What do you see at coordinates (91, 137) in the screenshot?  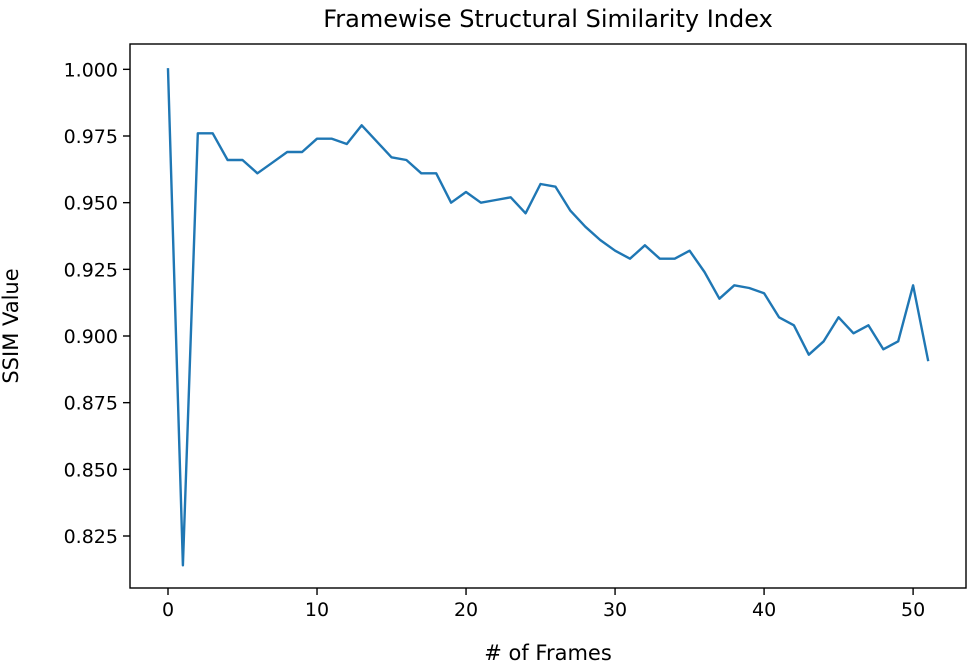 I see `y-tick-label: 0.975` at bounding box center [91, 137].